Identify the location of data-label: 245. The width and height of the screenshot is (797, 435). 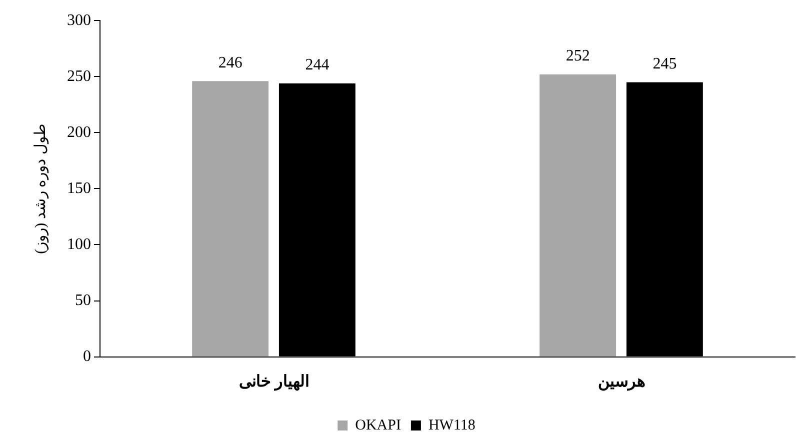
(664, 63).